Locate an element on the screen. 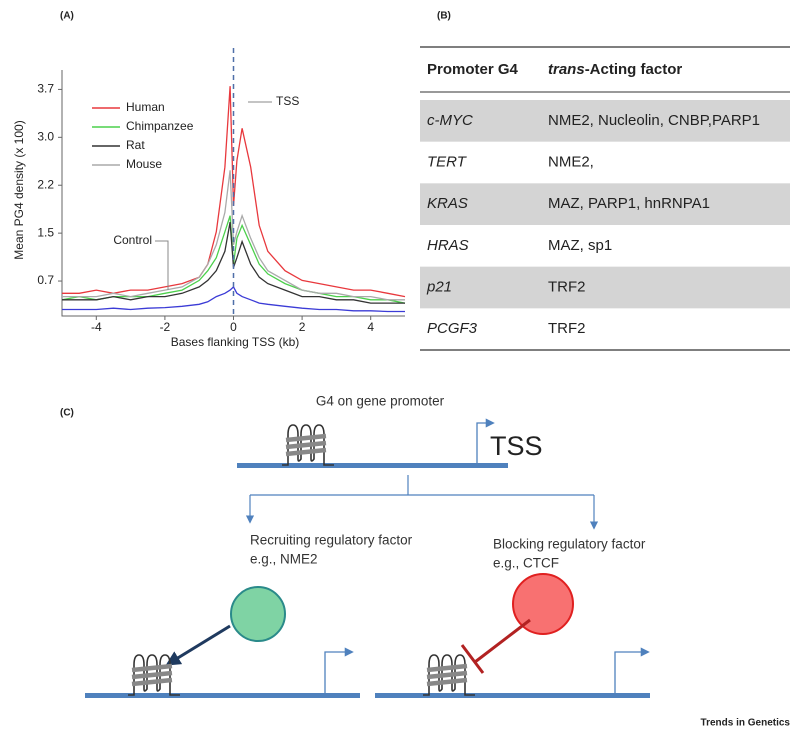 This screenshot has width=800, height=738. x-tick-label: -2 is located at coordinates (165, 327).